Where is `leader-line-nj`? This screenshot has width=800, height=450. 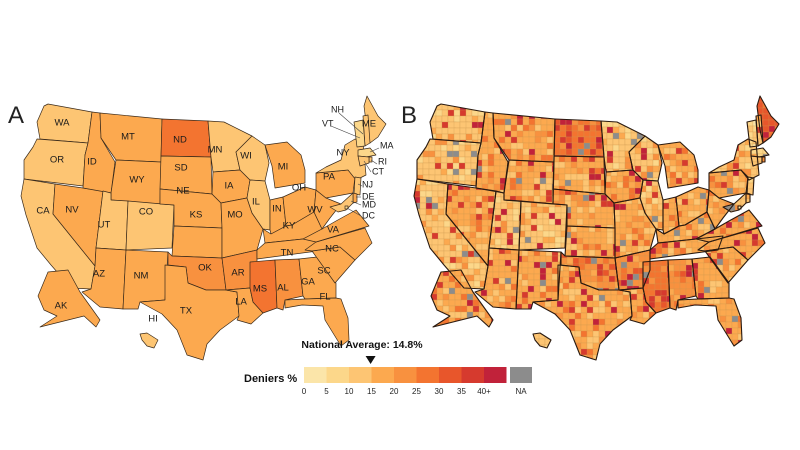 leader-line-nj is located at coordinates (360, 185).